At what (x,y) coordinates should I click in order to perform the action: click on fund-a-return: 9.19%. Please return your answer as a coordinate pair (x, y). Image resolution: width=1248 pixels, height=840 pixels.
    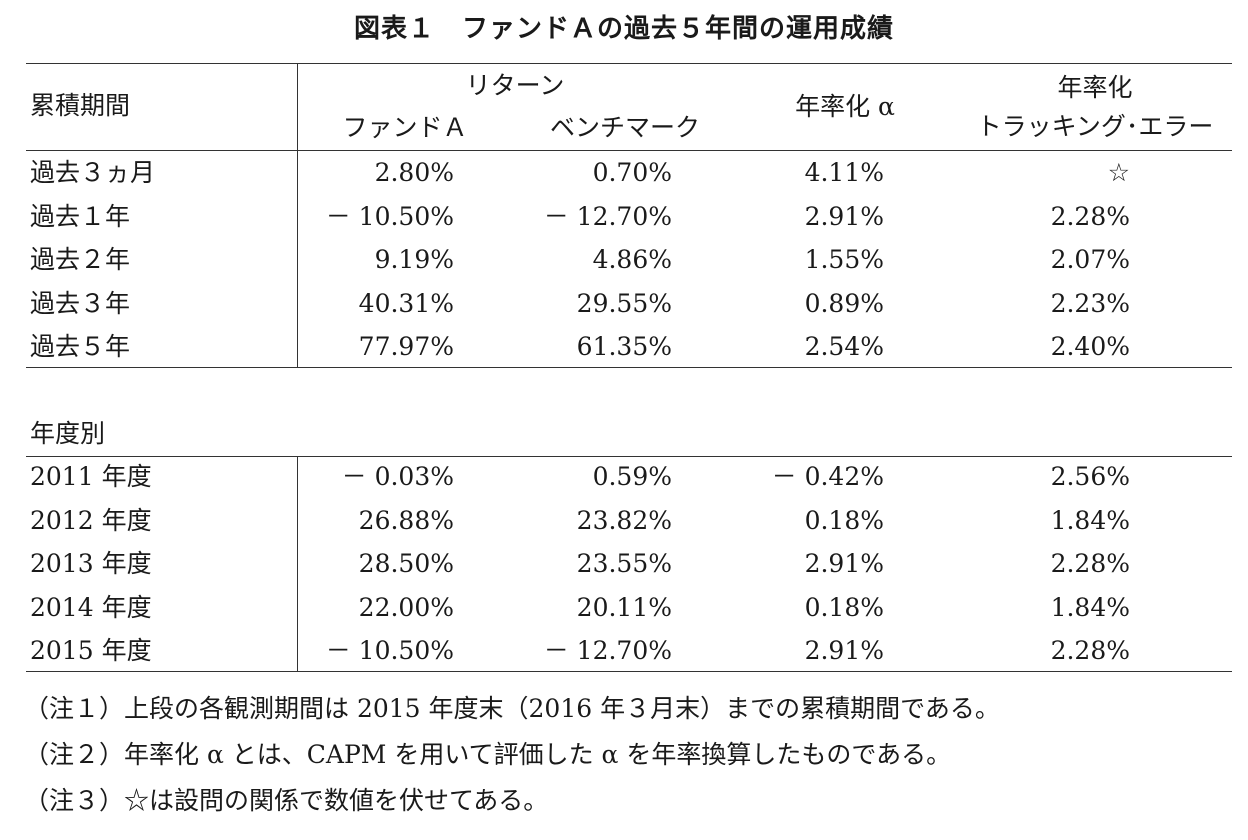
    Looking at the image, I should click on (414, 259).